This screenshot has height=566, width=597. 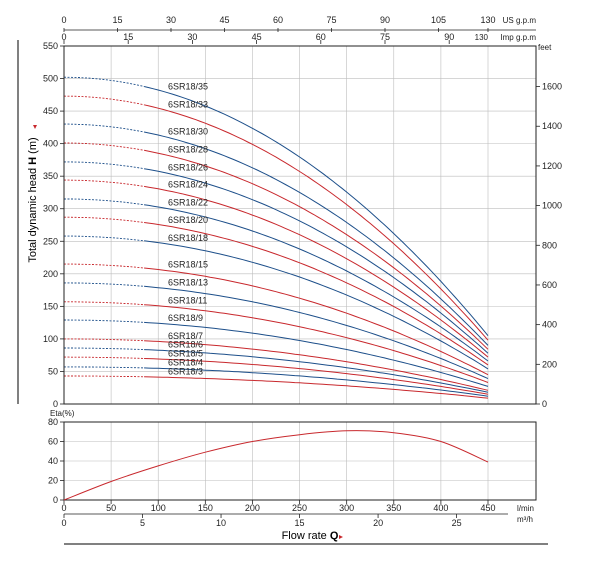 I want to click on curve-label: 6SR18/3, so click(x=185, y=371).